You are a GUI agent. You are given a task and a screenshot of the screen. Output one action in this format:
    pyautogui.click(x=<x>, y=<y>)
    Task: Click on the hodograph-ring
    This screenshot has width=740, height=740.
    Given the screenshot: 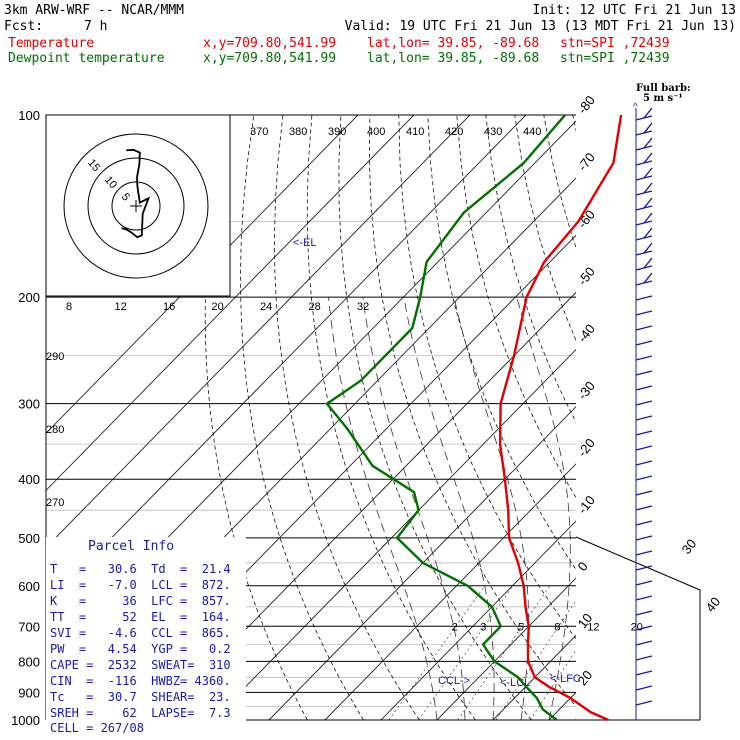 What is the action you would take?
    pyautogui.click(x=136, y=206)
    